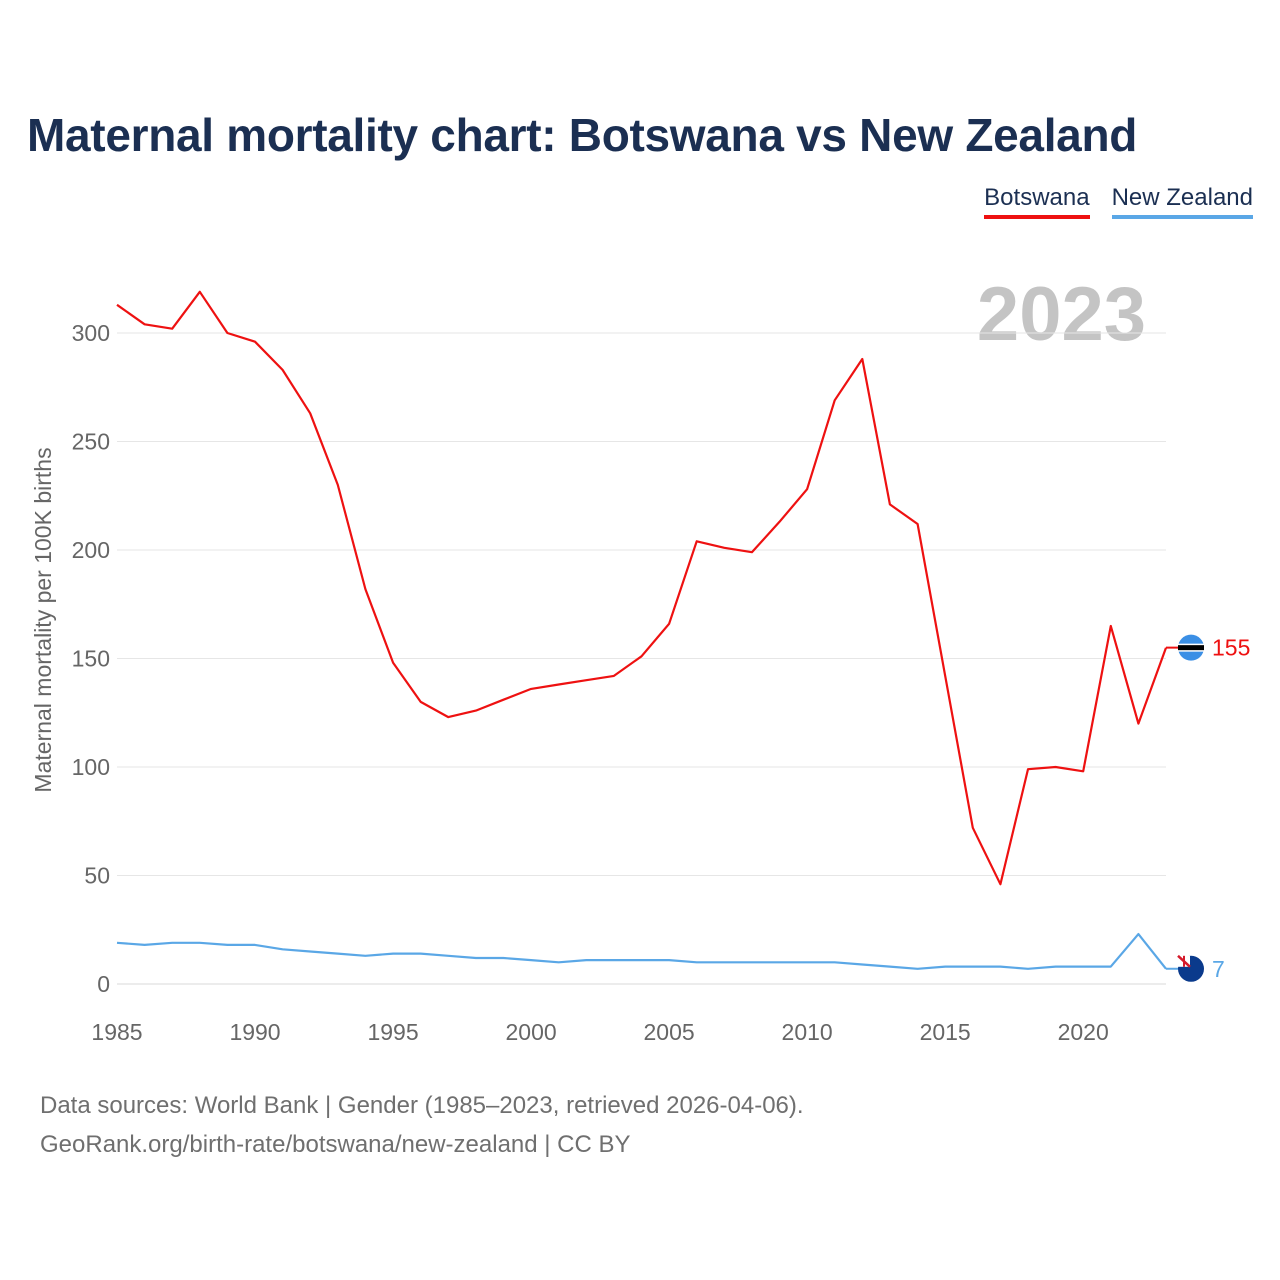  What do you see at coordinates (1218, 969) in the screenshot?
I see `series-end-label-new-zealand: 7` at bounding box center [1218, 969].